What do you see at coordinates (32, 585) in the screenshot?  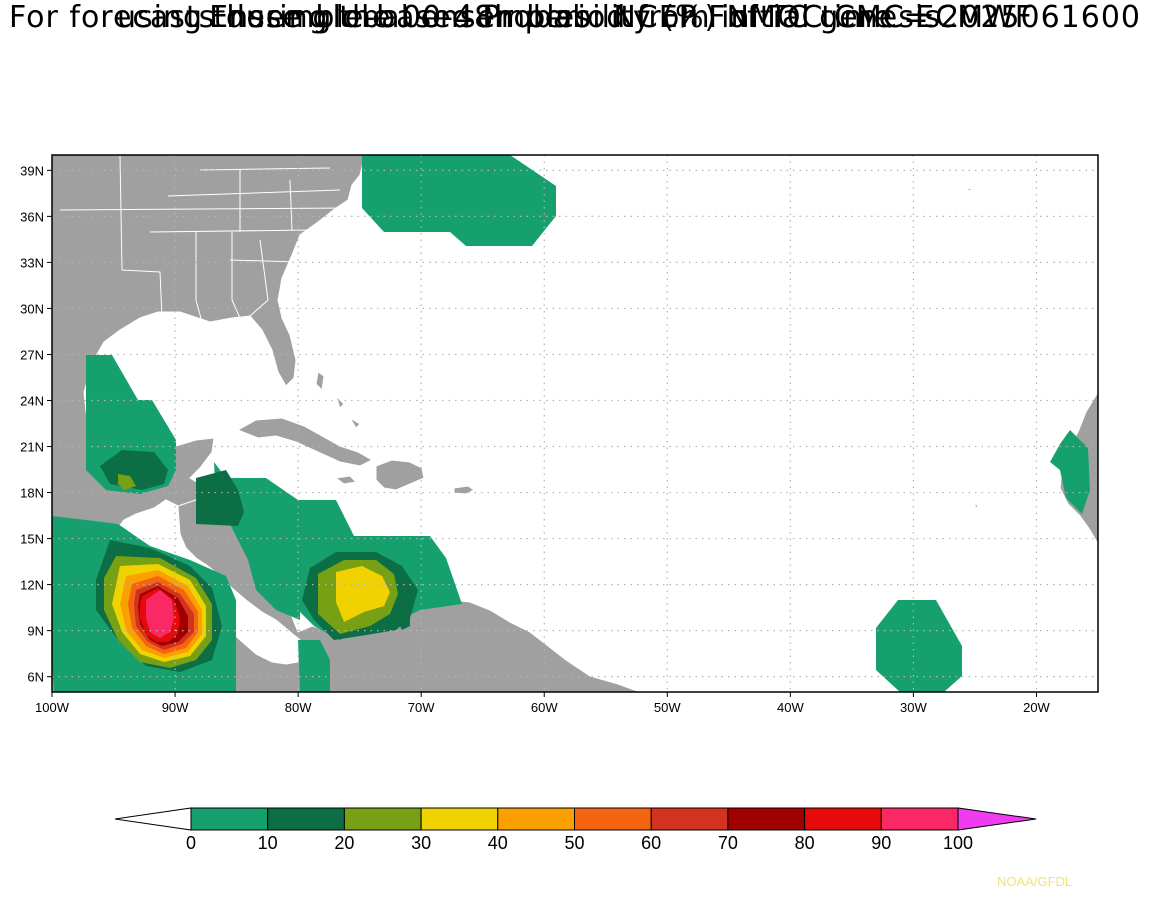 I see `lat-tick-label: 12N` at bounding box center [32, 585].